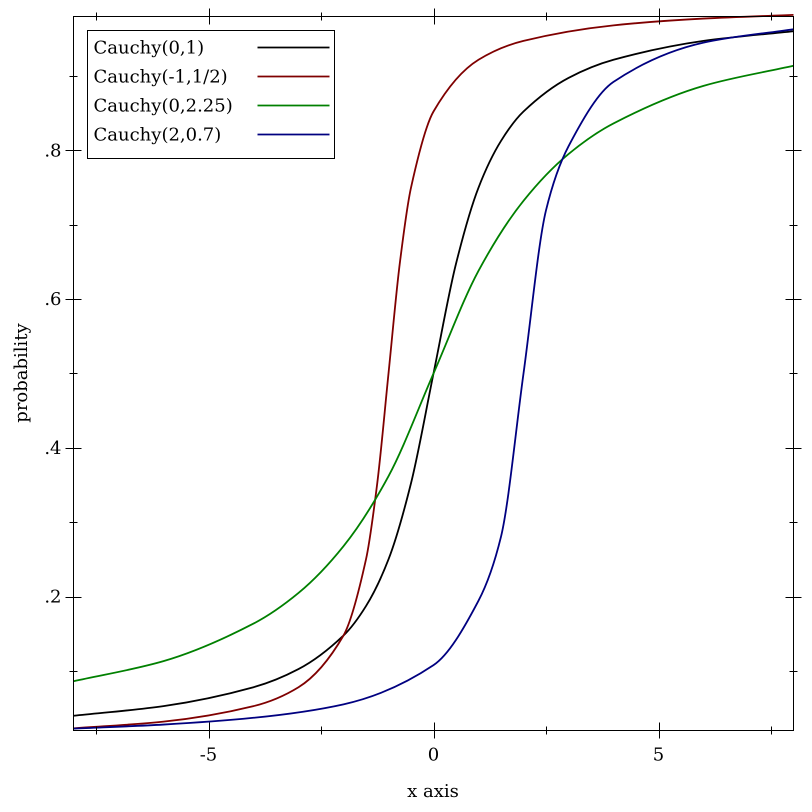  I want to click on legend-box, so click(211, 94).